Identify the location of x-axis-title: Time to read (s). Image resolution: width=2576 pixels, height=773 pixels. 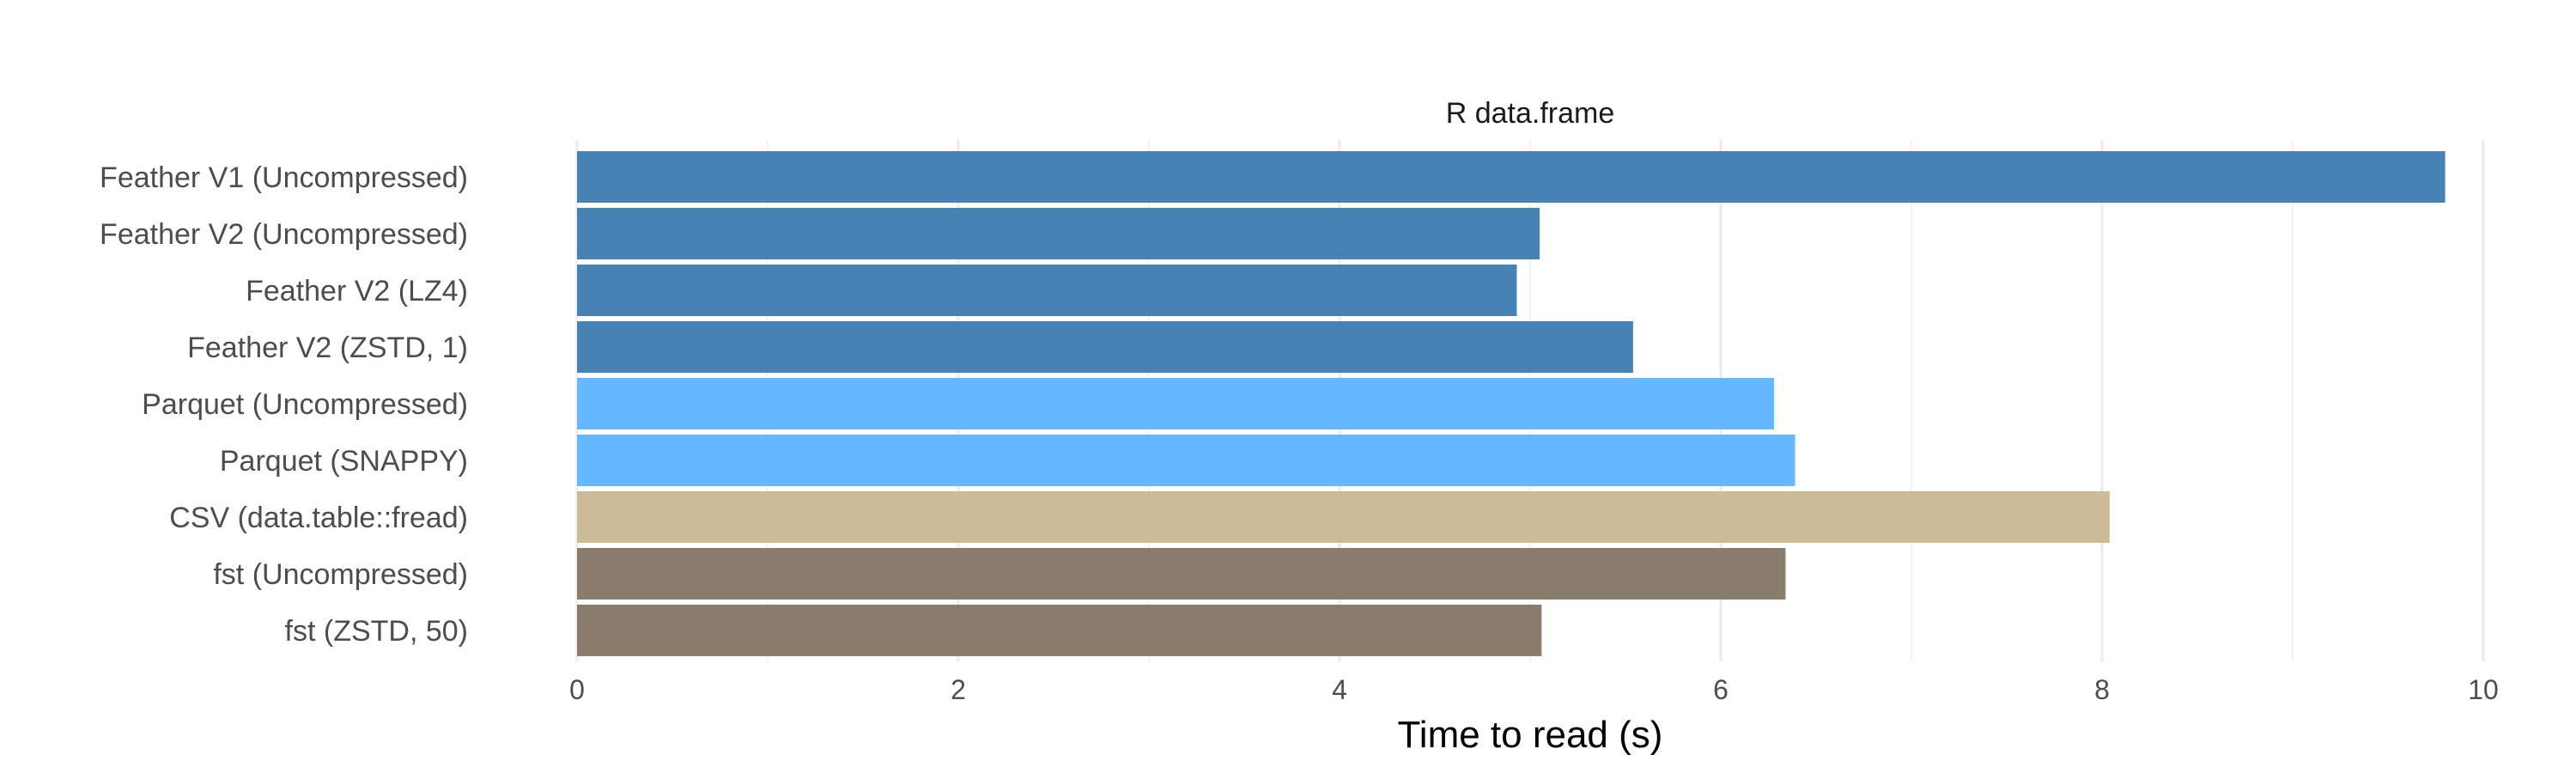
(1530, 735).